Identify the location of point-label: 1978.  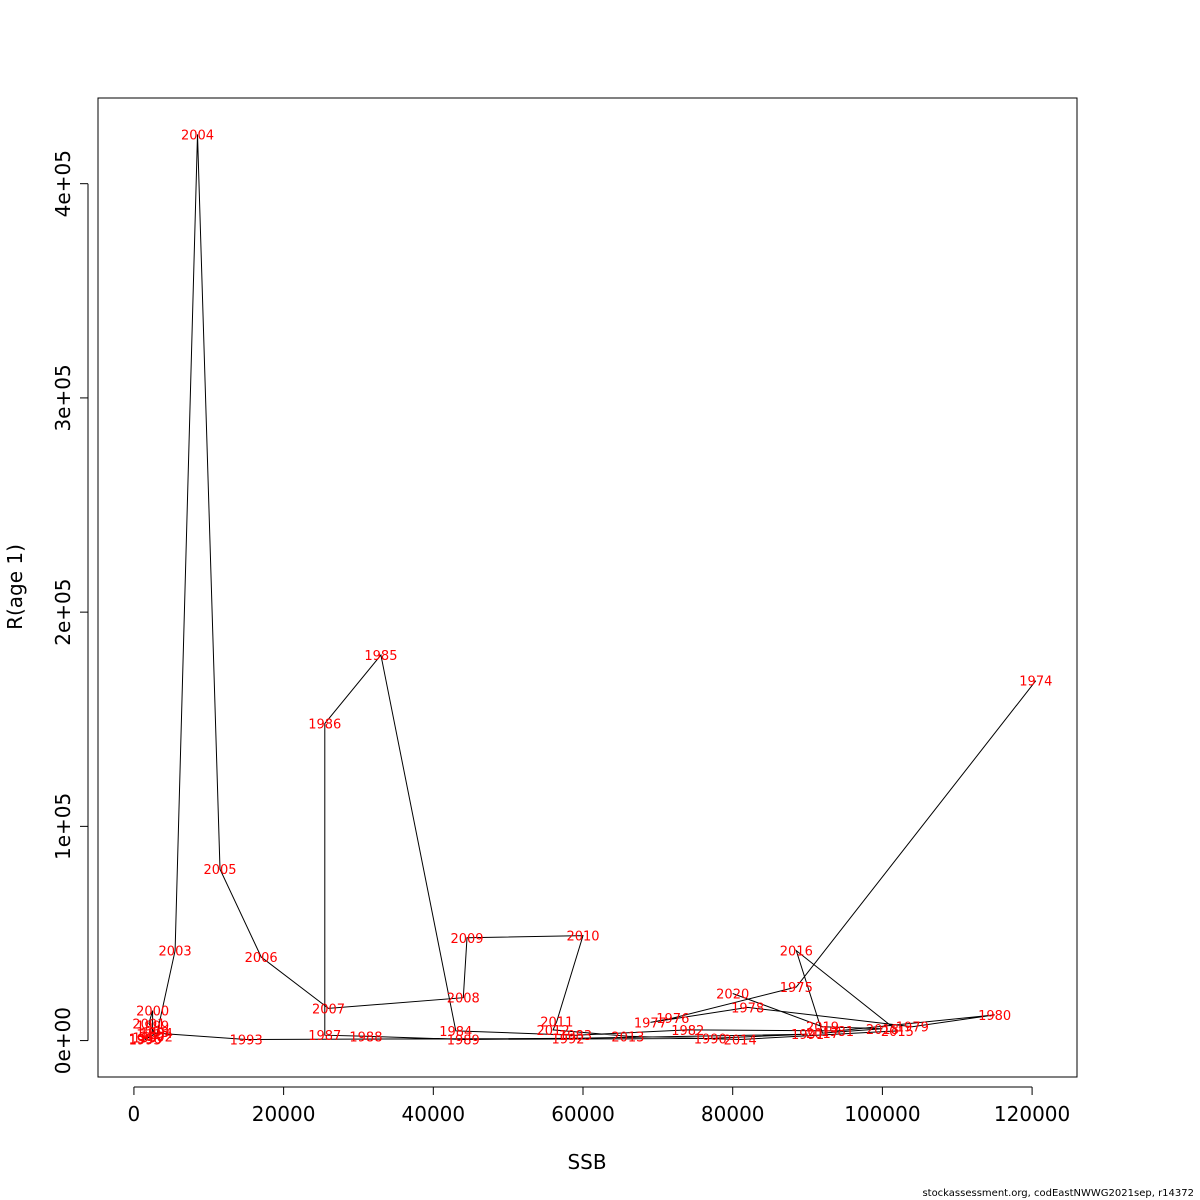
(747, 1008).